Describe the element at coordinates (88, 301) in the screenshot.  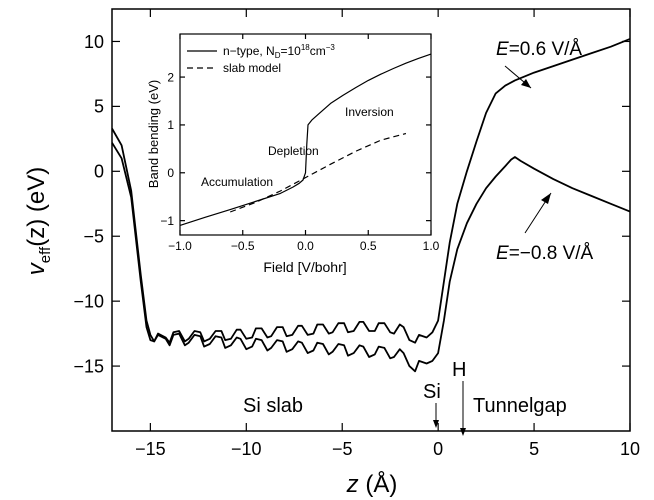
I see `main-y-tick-label: −10` at that location.